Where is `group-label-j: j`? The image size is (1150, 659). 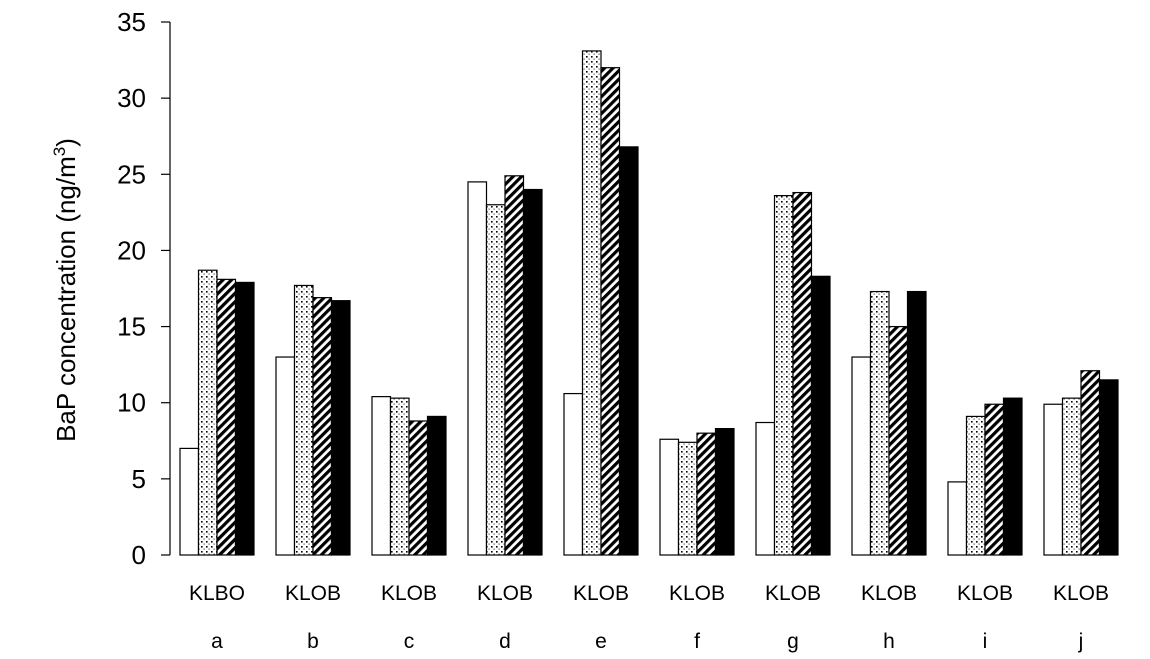 group-label-j: j is located at coordinates (1081, 641).